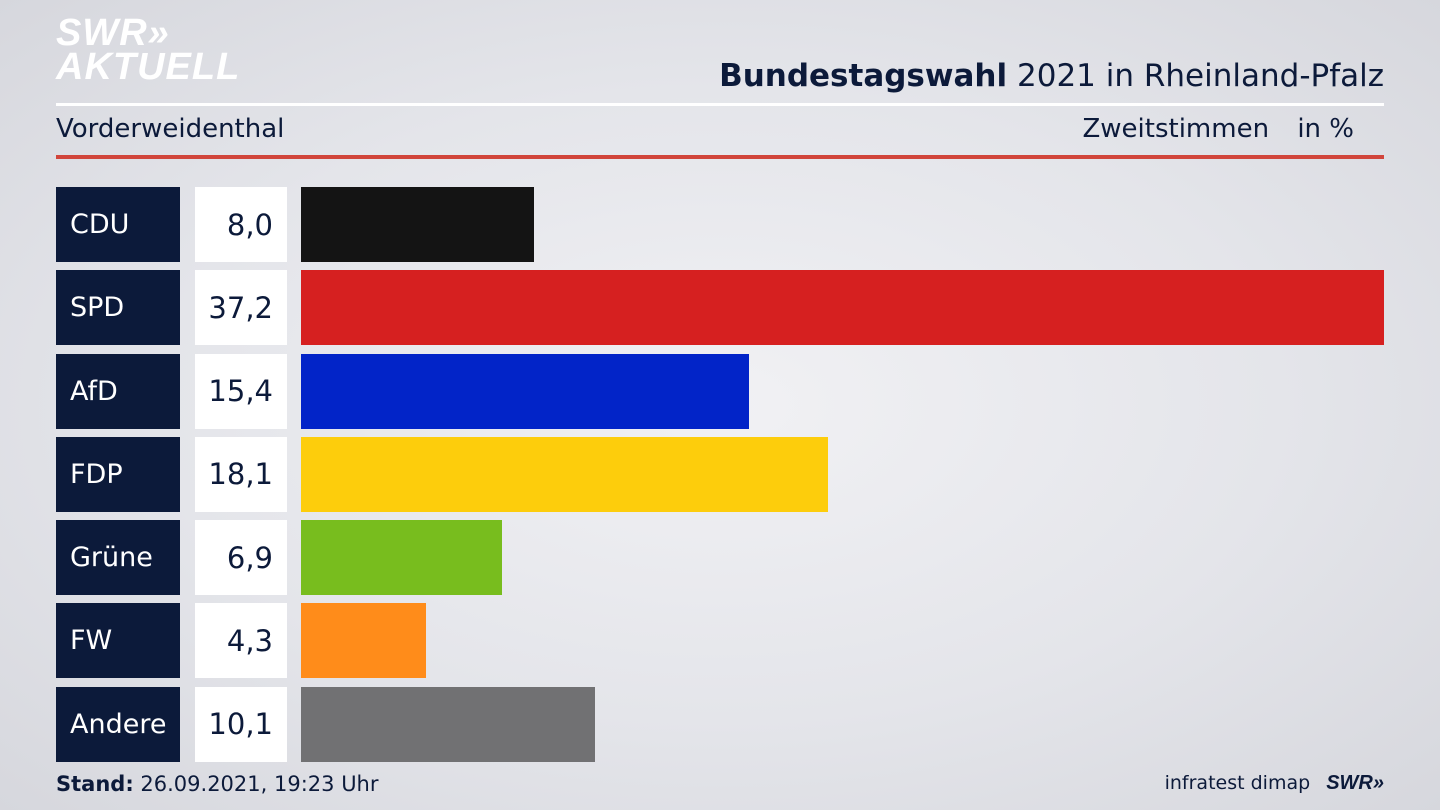 The width and height of the screenshot is (1440, 810). What do you see at coordinates (118, 224) in the screenshot?
I see `party-label: CDU` at bounding box center [118, 224].